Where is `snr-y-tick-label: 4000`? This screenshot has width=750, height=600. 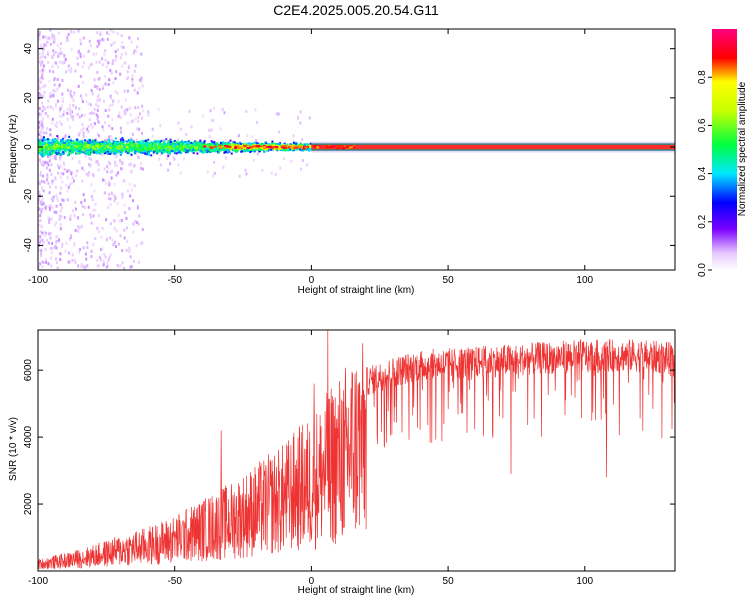 snr-y-tick-label: 4000 is located at coordinates (28, 437).